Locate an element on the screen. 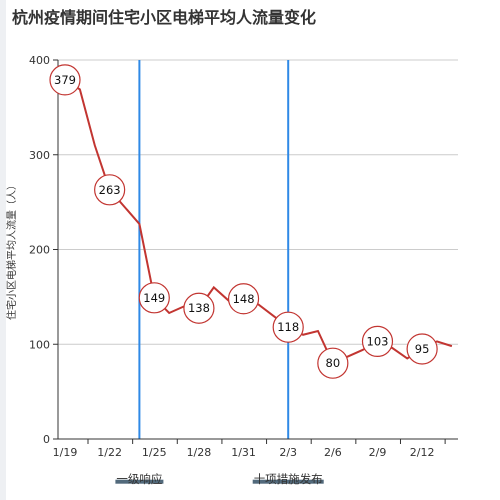 Image resolution: width=500 pixels, height=500 pixels. data-label: 118 is located at coordinates (288, 327).